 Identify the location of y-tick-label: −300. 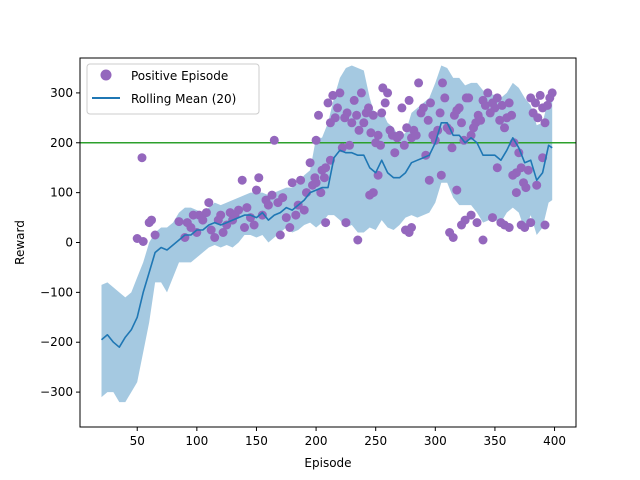
(56, 392).